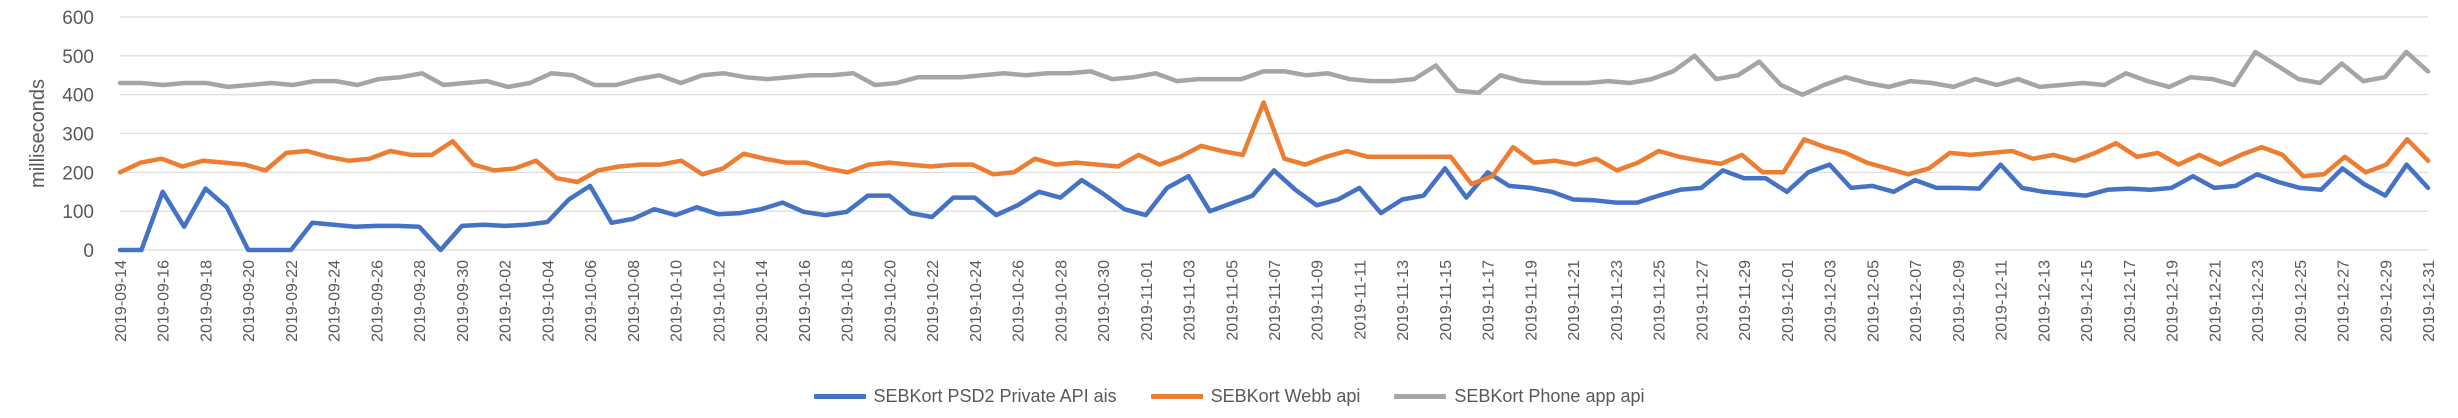  Describe the element at coordinates (88, 251) in the screenshot. I see `y-tick-label: 0` at that location.